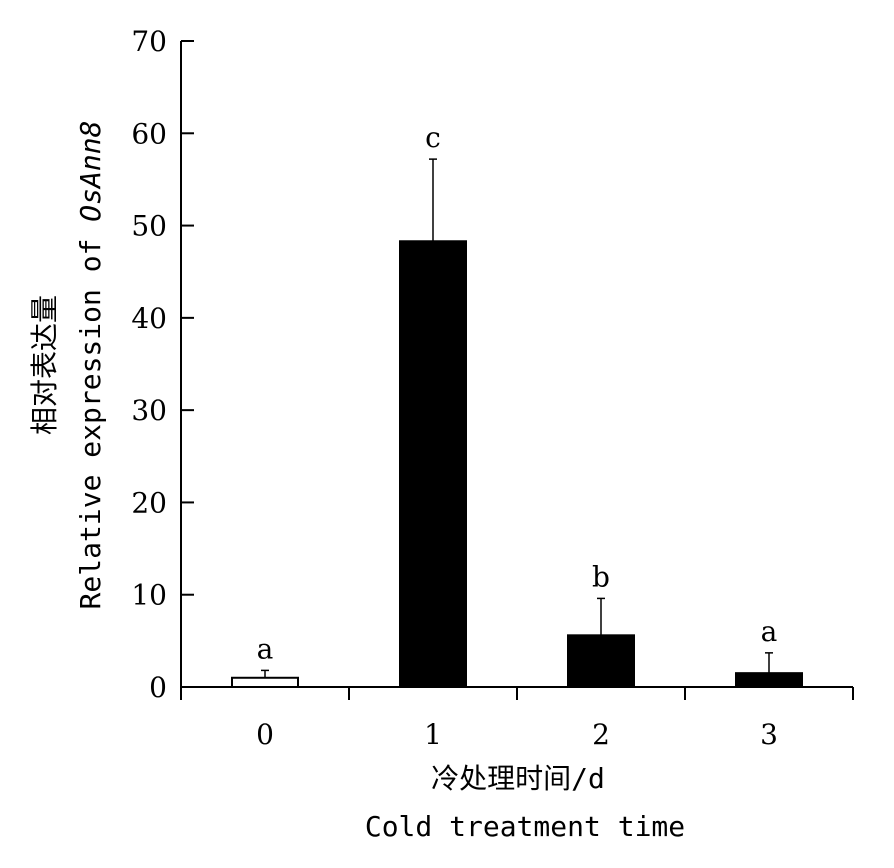 The image size is (894, 868). I want to click on x-tick-label: 2, so click(601, 734).